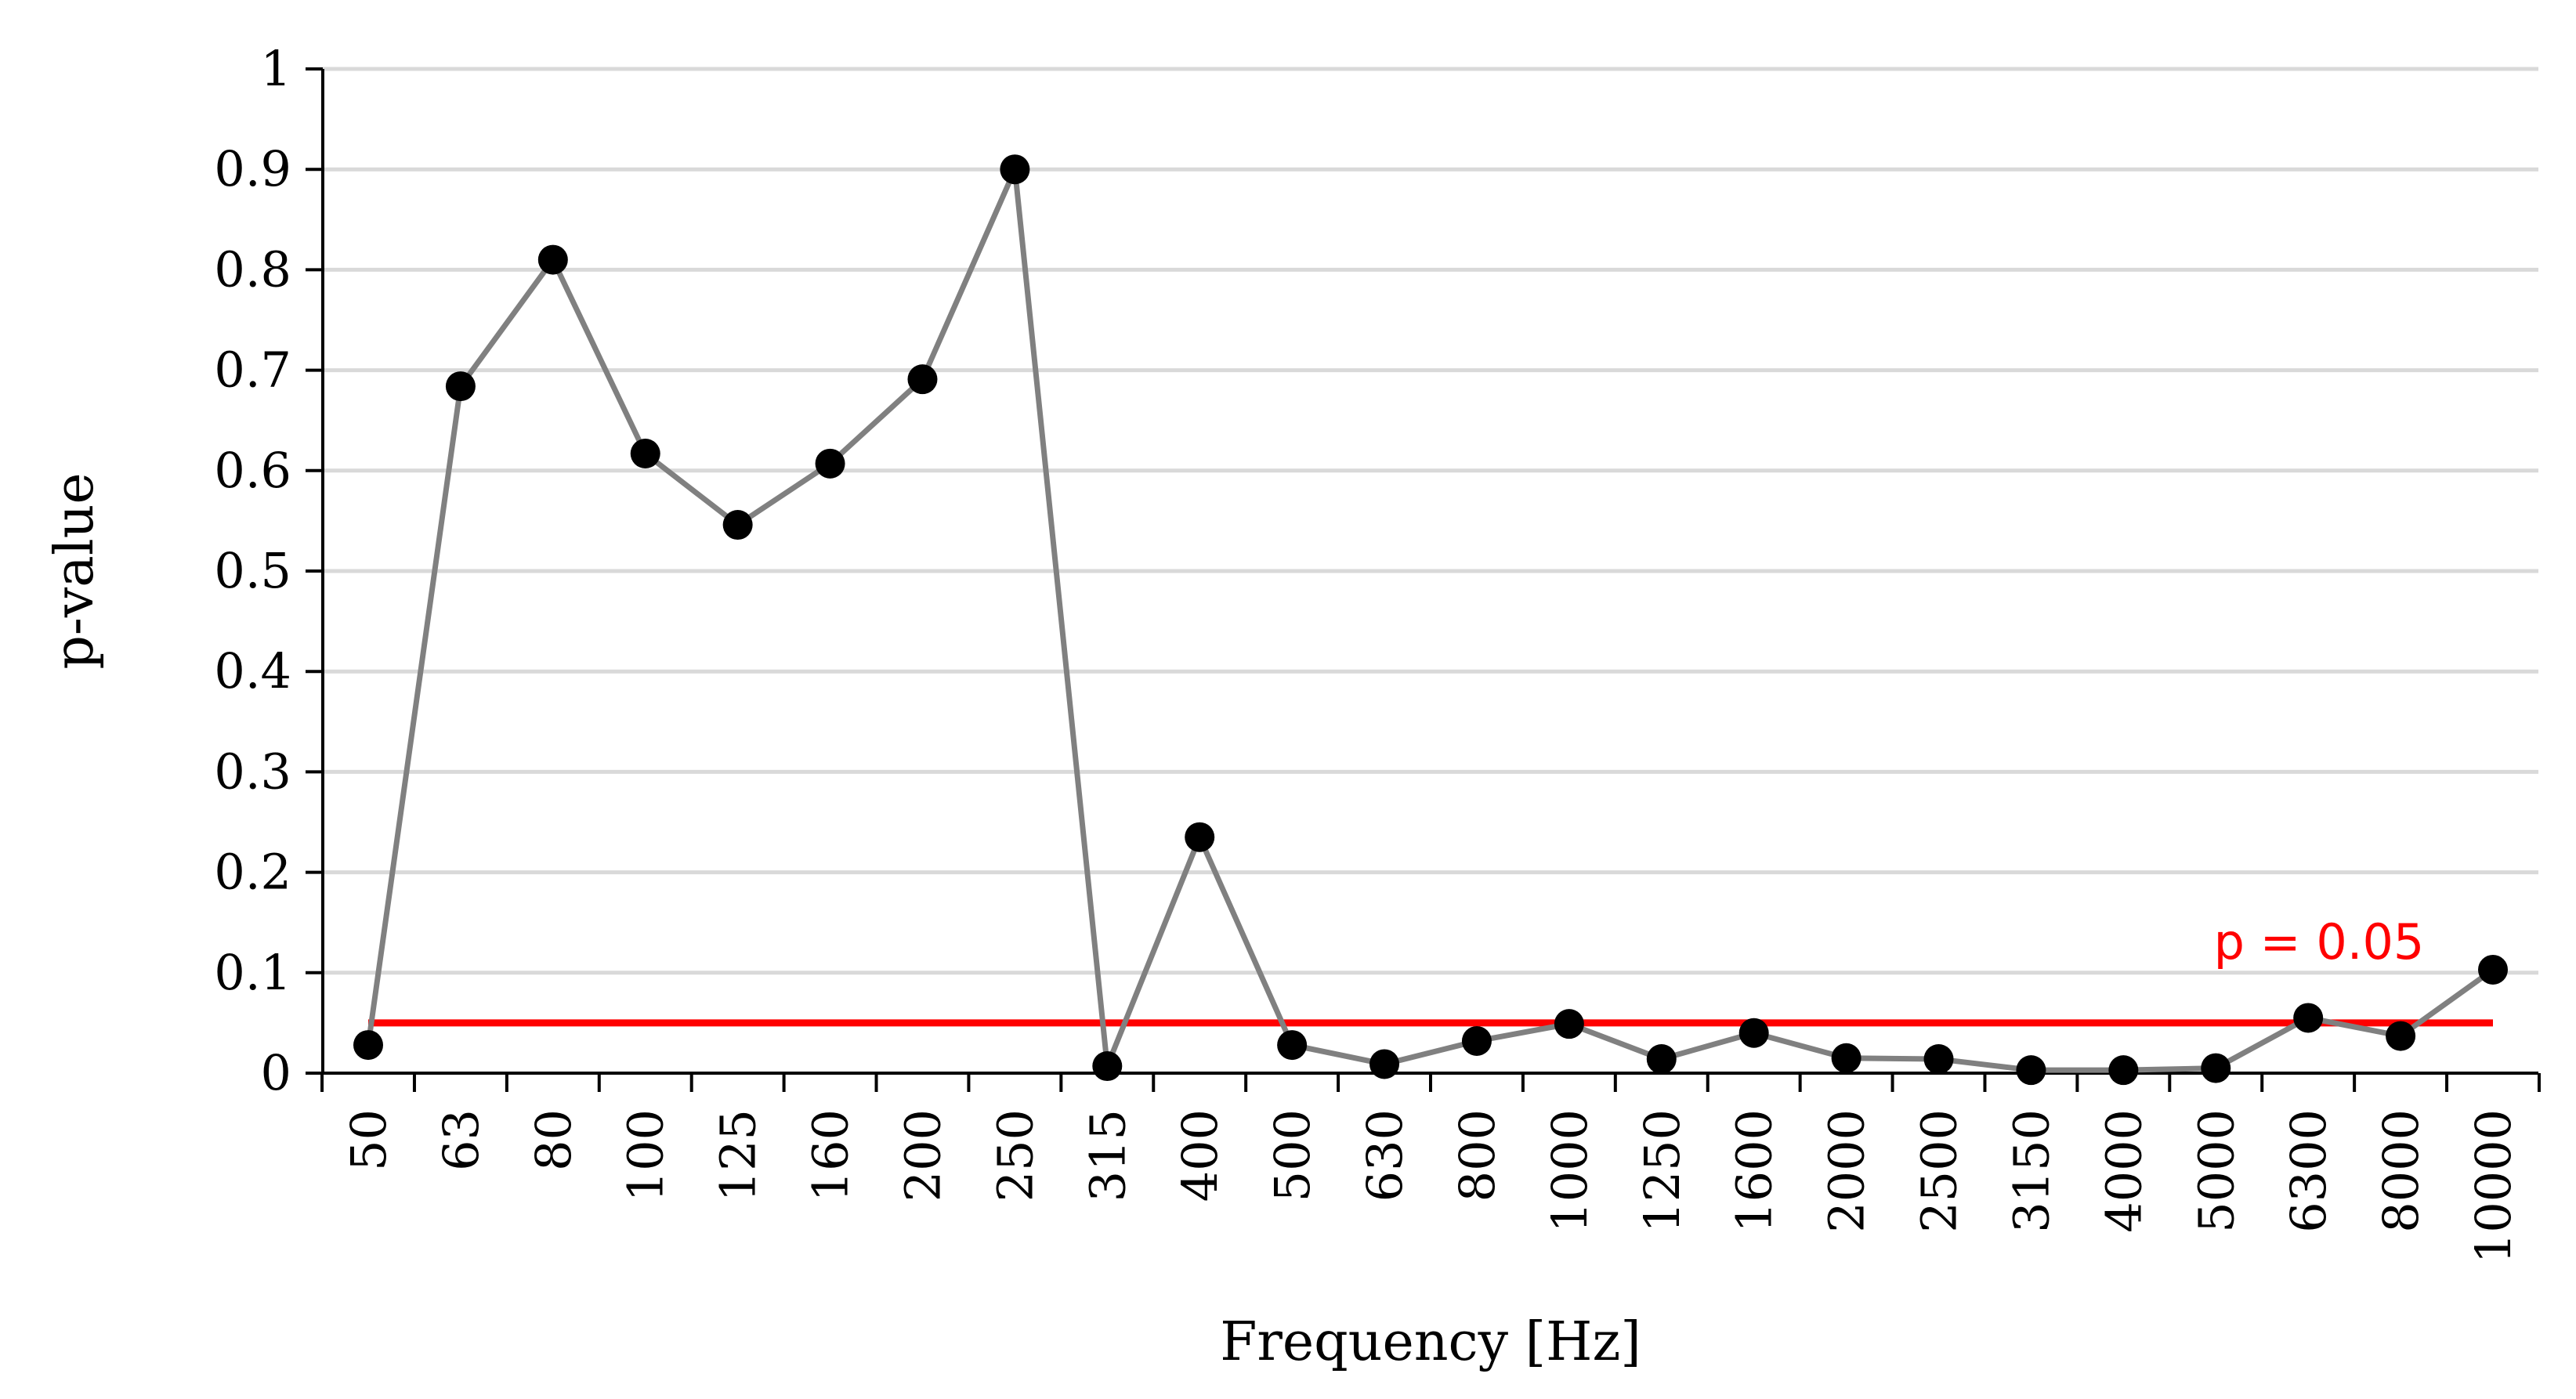  I want to click on y-tick-label: 0.8, so click(253, 269).